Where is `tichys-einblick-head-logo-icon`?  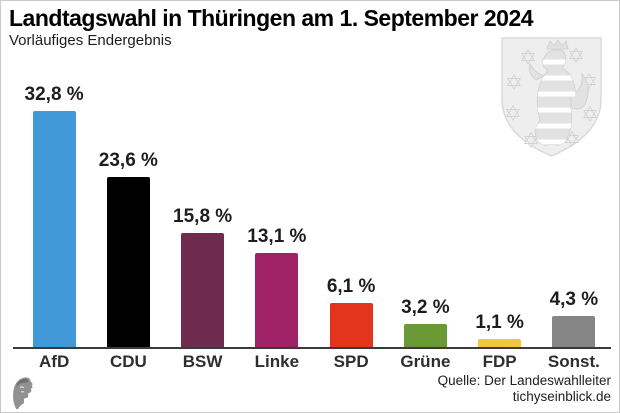 tichys-einblick-head-logo-icon is located at coordinates (23, 393).